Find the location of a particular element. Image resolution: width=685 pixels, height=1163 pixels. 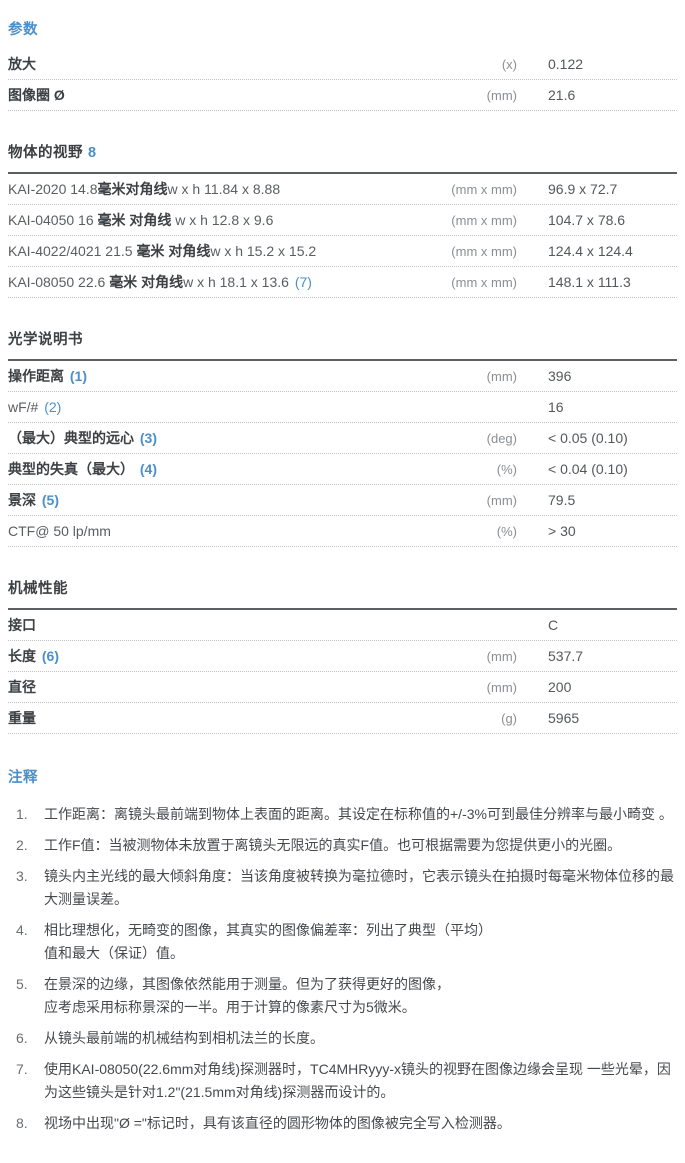

note-number: 1. is located at coordinates (22, 814).